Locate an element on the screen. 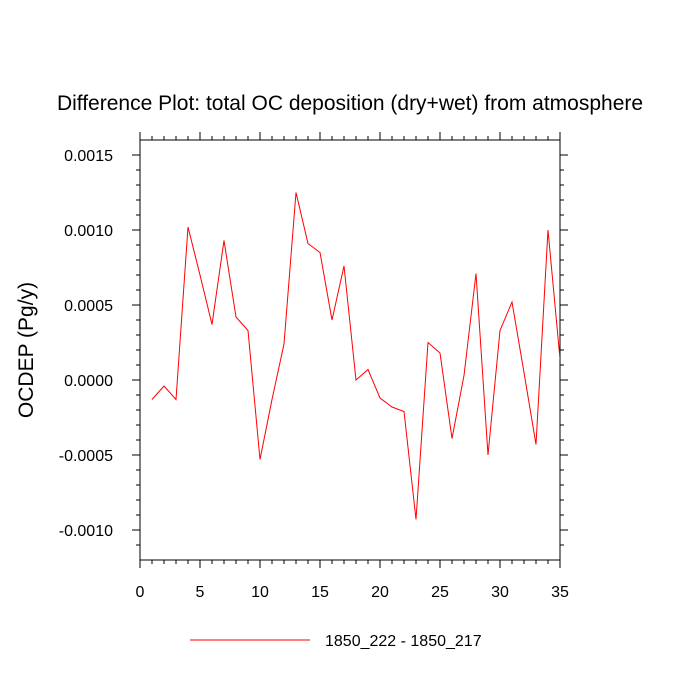 The height and width of the screenshot is (700, 700). x-tick-label: 5 is located at coordinates (200, 592).